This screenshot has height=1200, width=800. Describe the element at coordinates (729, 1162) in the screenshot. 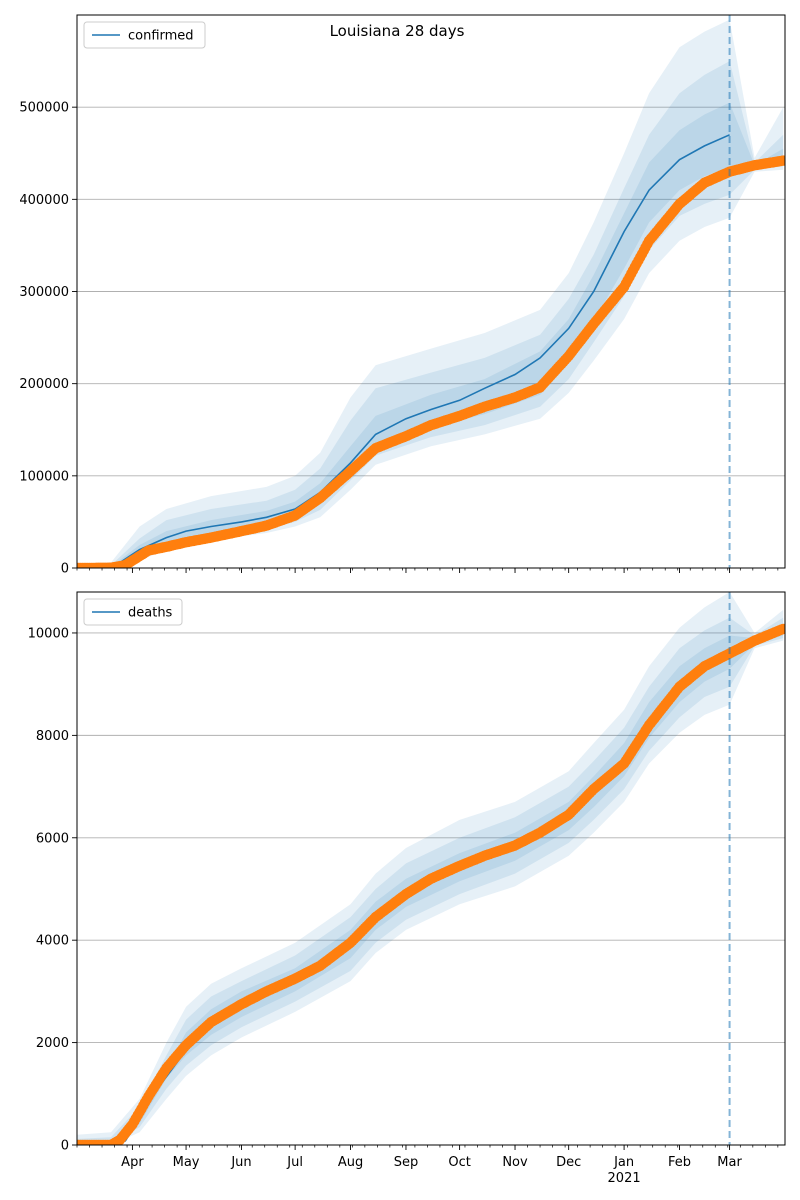

I see `x-tick-label: Mar` at that location.